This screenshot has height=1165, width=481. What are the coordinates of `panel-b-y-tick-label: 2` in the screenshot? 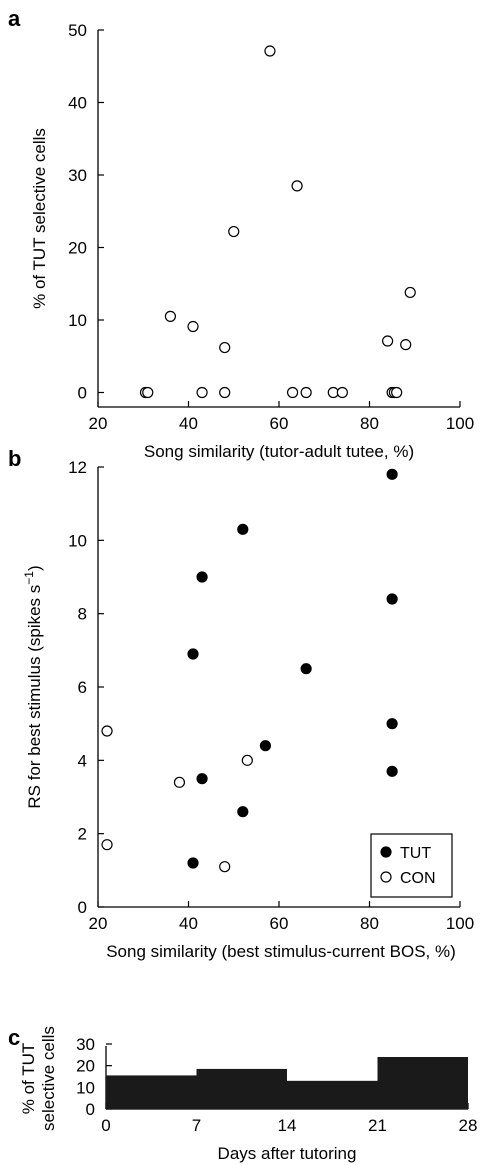 It's located at (82, 834).